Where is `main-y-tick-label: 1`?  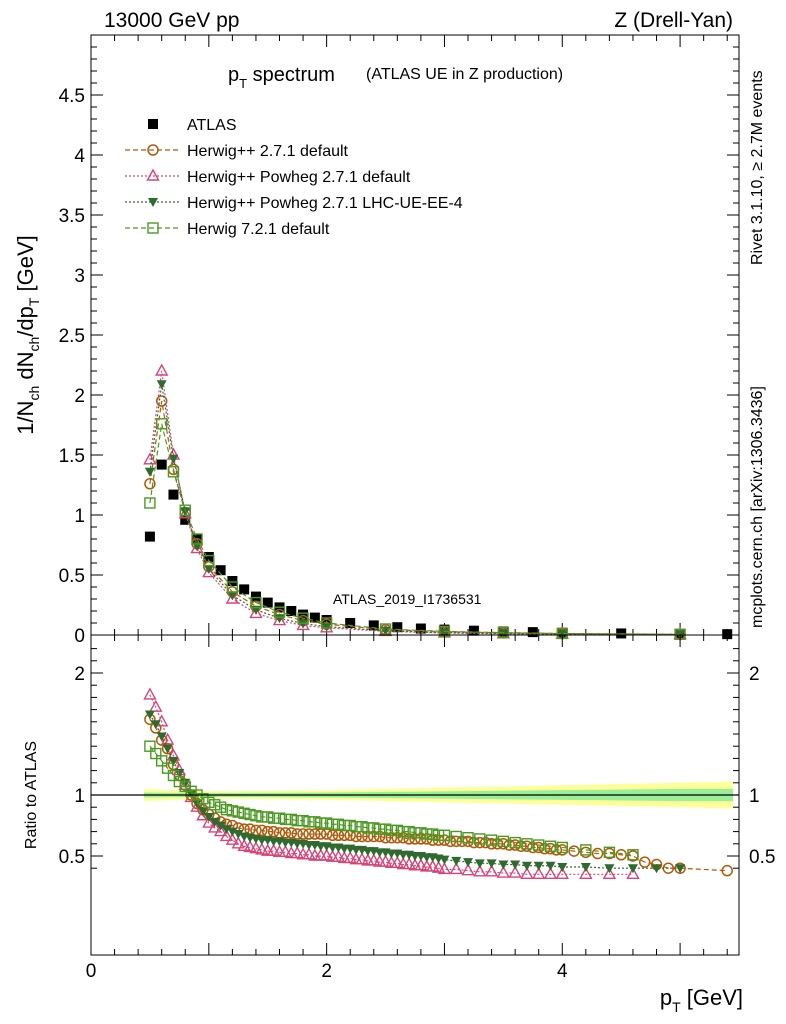 main-y-tick-label: 1 is located at coordinates (79, 516).